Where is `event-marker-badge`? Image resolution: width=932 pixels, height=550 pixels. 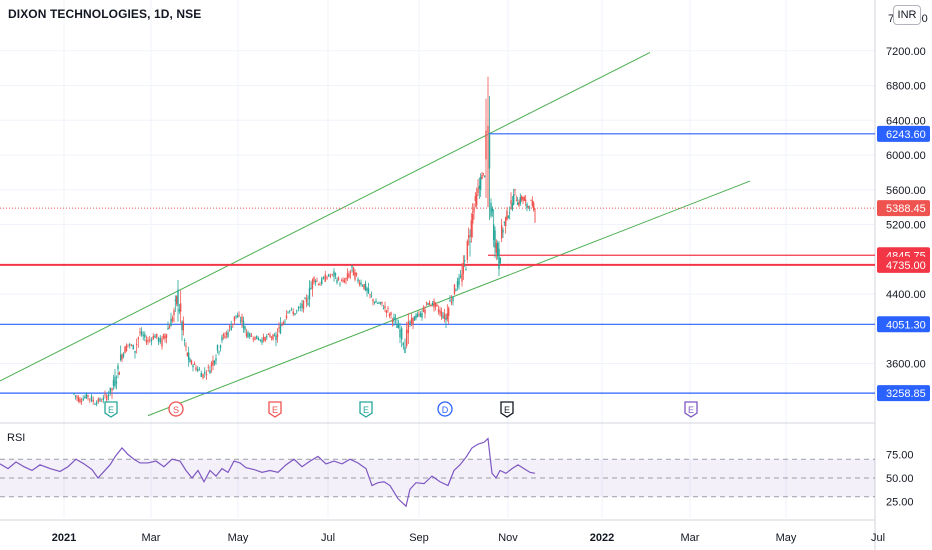 event-marker-badge is located at coordinates (111, 409).